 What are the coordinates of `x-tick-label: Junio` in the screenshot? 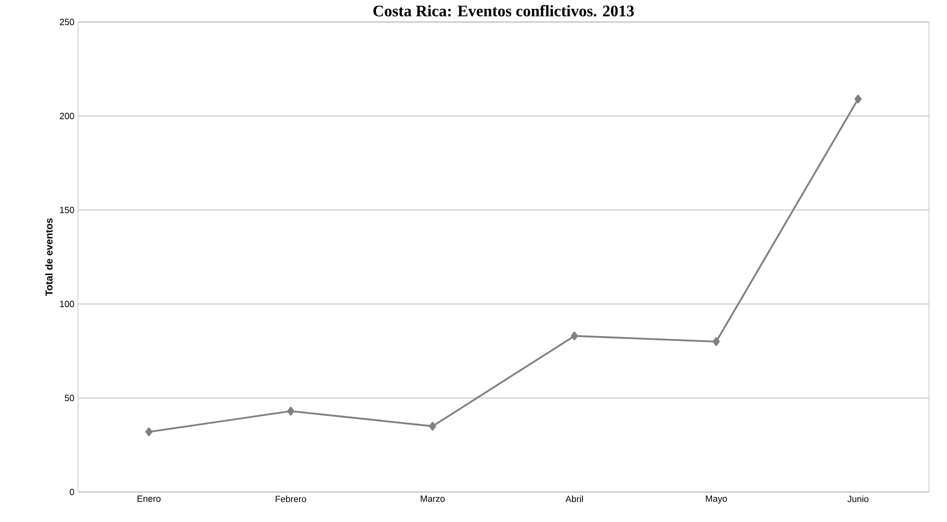 It's located at (857, 499).